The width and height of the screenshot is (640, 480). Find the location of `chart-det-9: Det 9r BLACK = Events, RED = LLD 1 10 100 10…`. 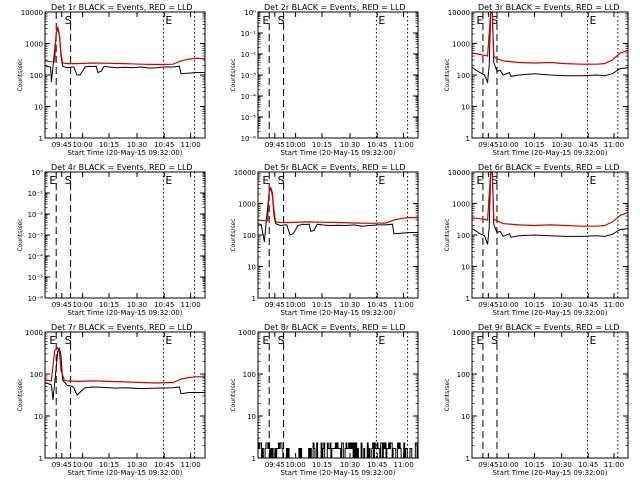

chart-det-9: Det 9r BLACK = Events, RED = LLD 1 10 100 10… is located at coordinates (536, 400).